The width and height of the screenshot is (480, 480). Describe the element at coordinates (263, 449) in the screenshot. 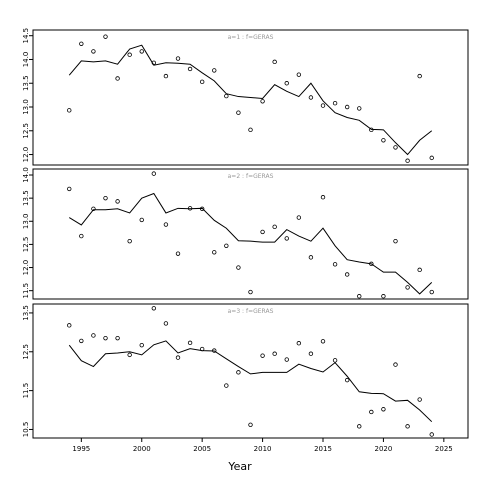

I see `x-tick-label: 2010` at that location.